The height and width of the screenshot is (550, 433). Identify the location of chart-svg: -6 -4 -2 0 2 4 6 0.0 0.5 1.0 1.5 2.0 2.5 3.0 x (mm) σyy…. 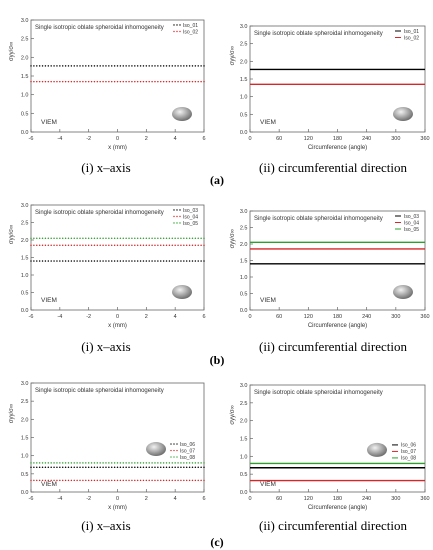
(107, 446).